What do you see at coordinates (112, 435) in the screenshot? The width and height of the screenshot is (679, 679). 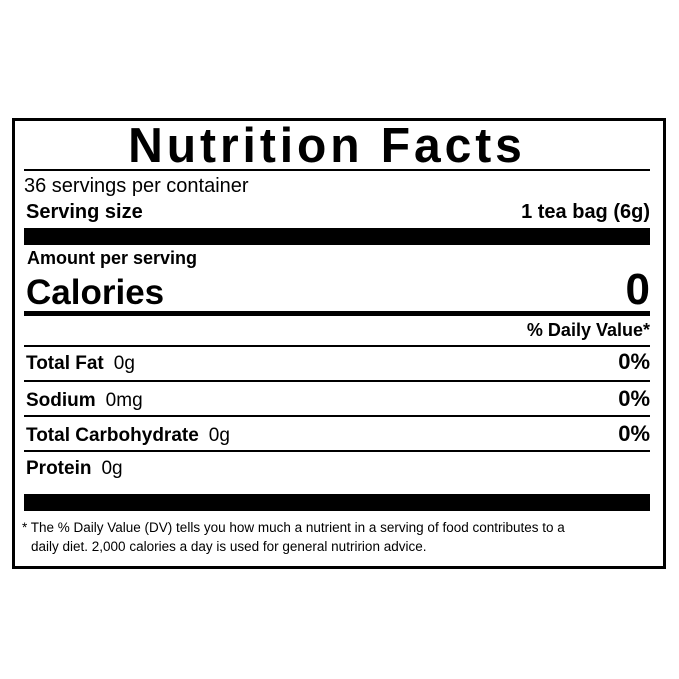 I see `nutrient-name: Total Carbohydrate` at bounding box center [112, 435].